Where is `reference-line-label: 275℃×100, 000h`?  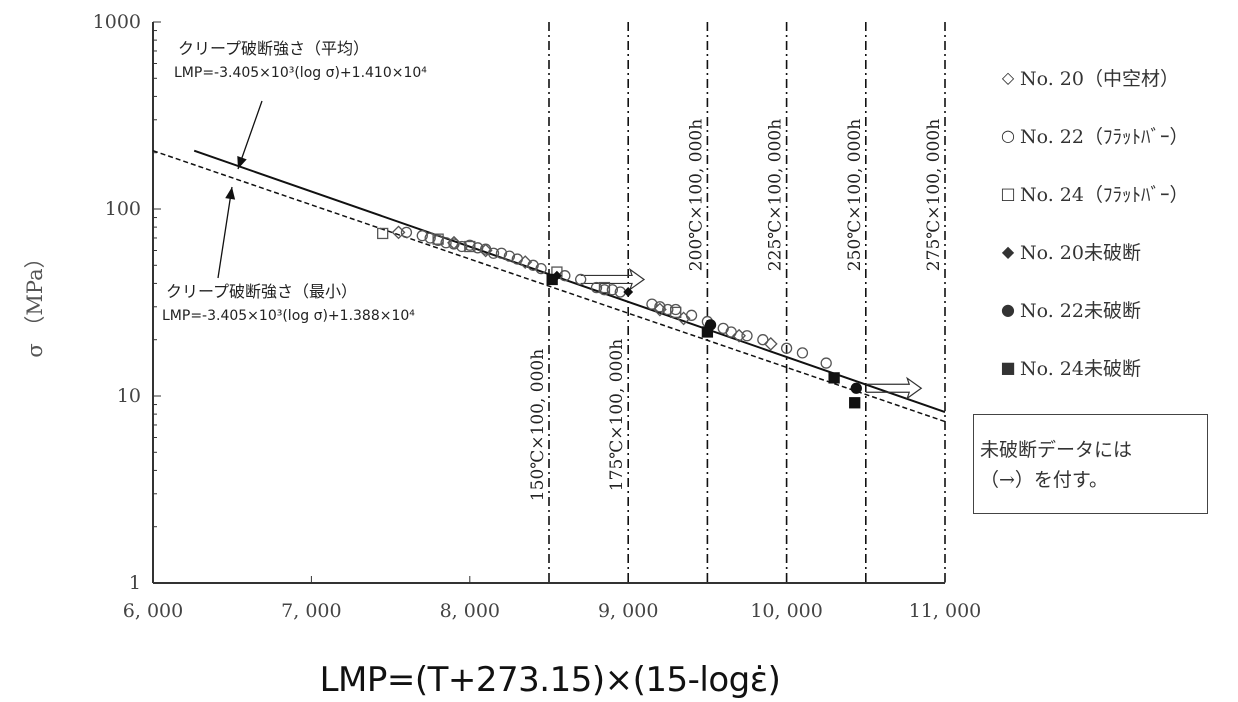
reference-line-label: 275℃×100, 000h is located at coordinates (934, 195).